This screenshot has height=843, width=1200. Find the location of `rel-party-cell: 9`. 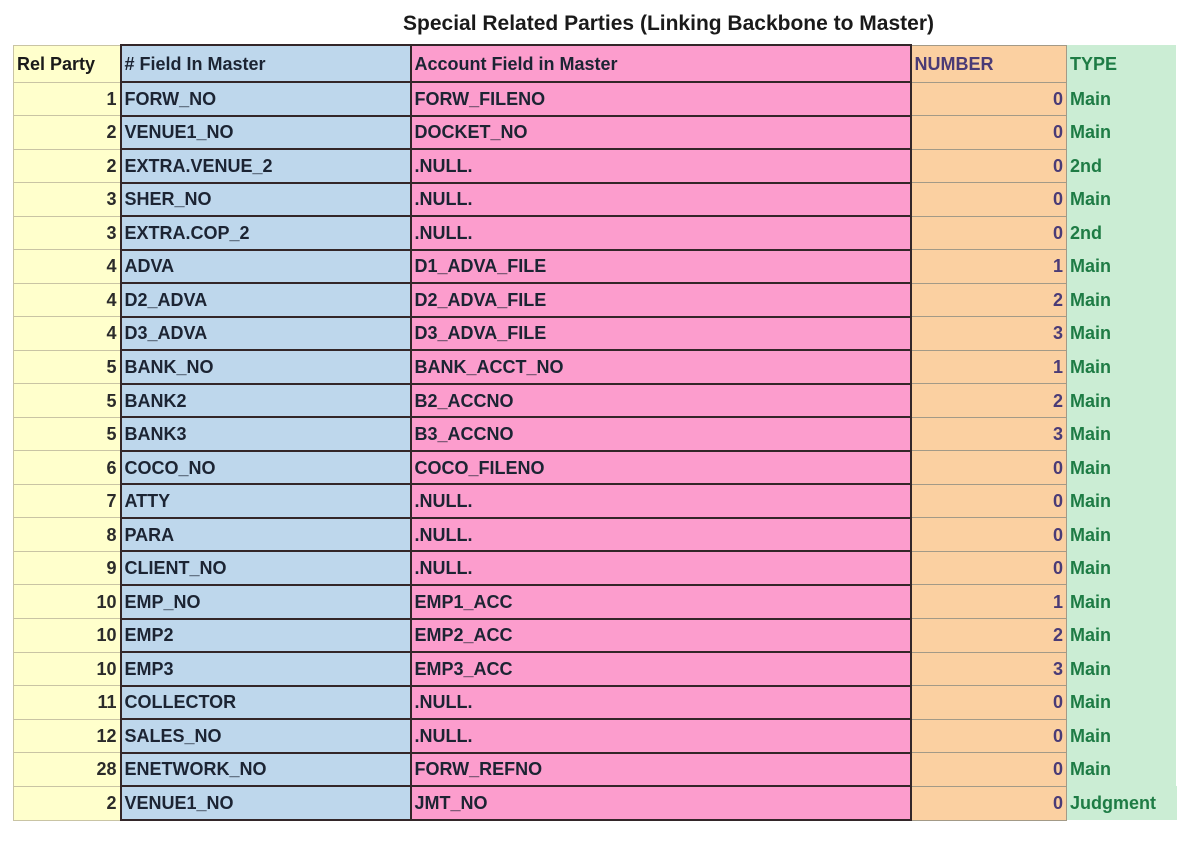

rel-party-cell: 9 is located at coordinates (67, 568).